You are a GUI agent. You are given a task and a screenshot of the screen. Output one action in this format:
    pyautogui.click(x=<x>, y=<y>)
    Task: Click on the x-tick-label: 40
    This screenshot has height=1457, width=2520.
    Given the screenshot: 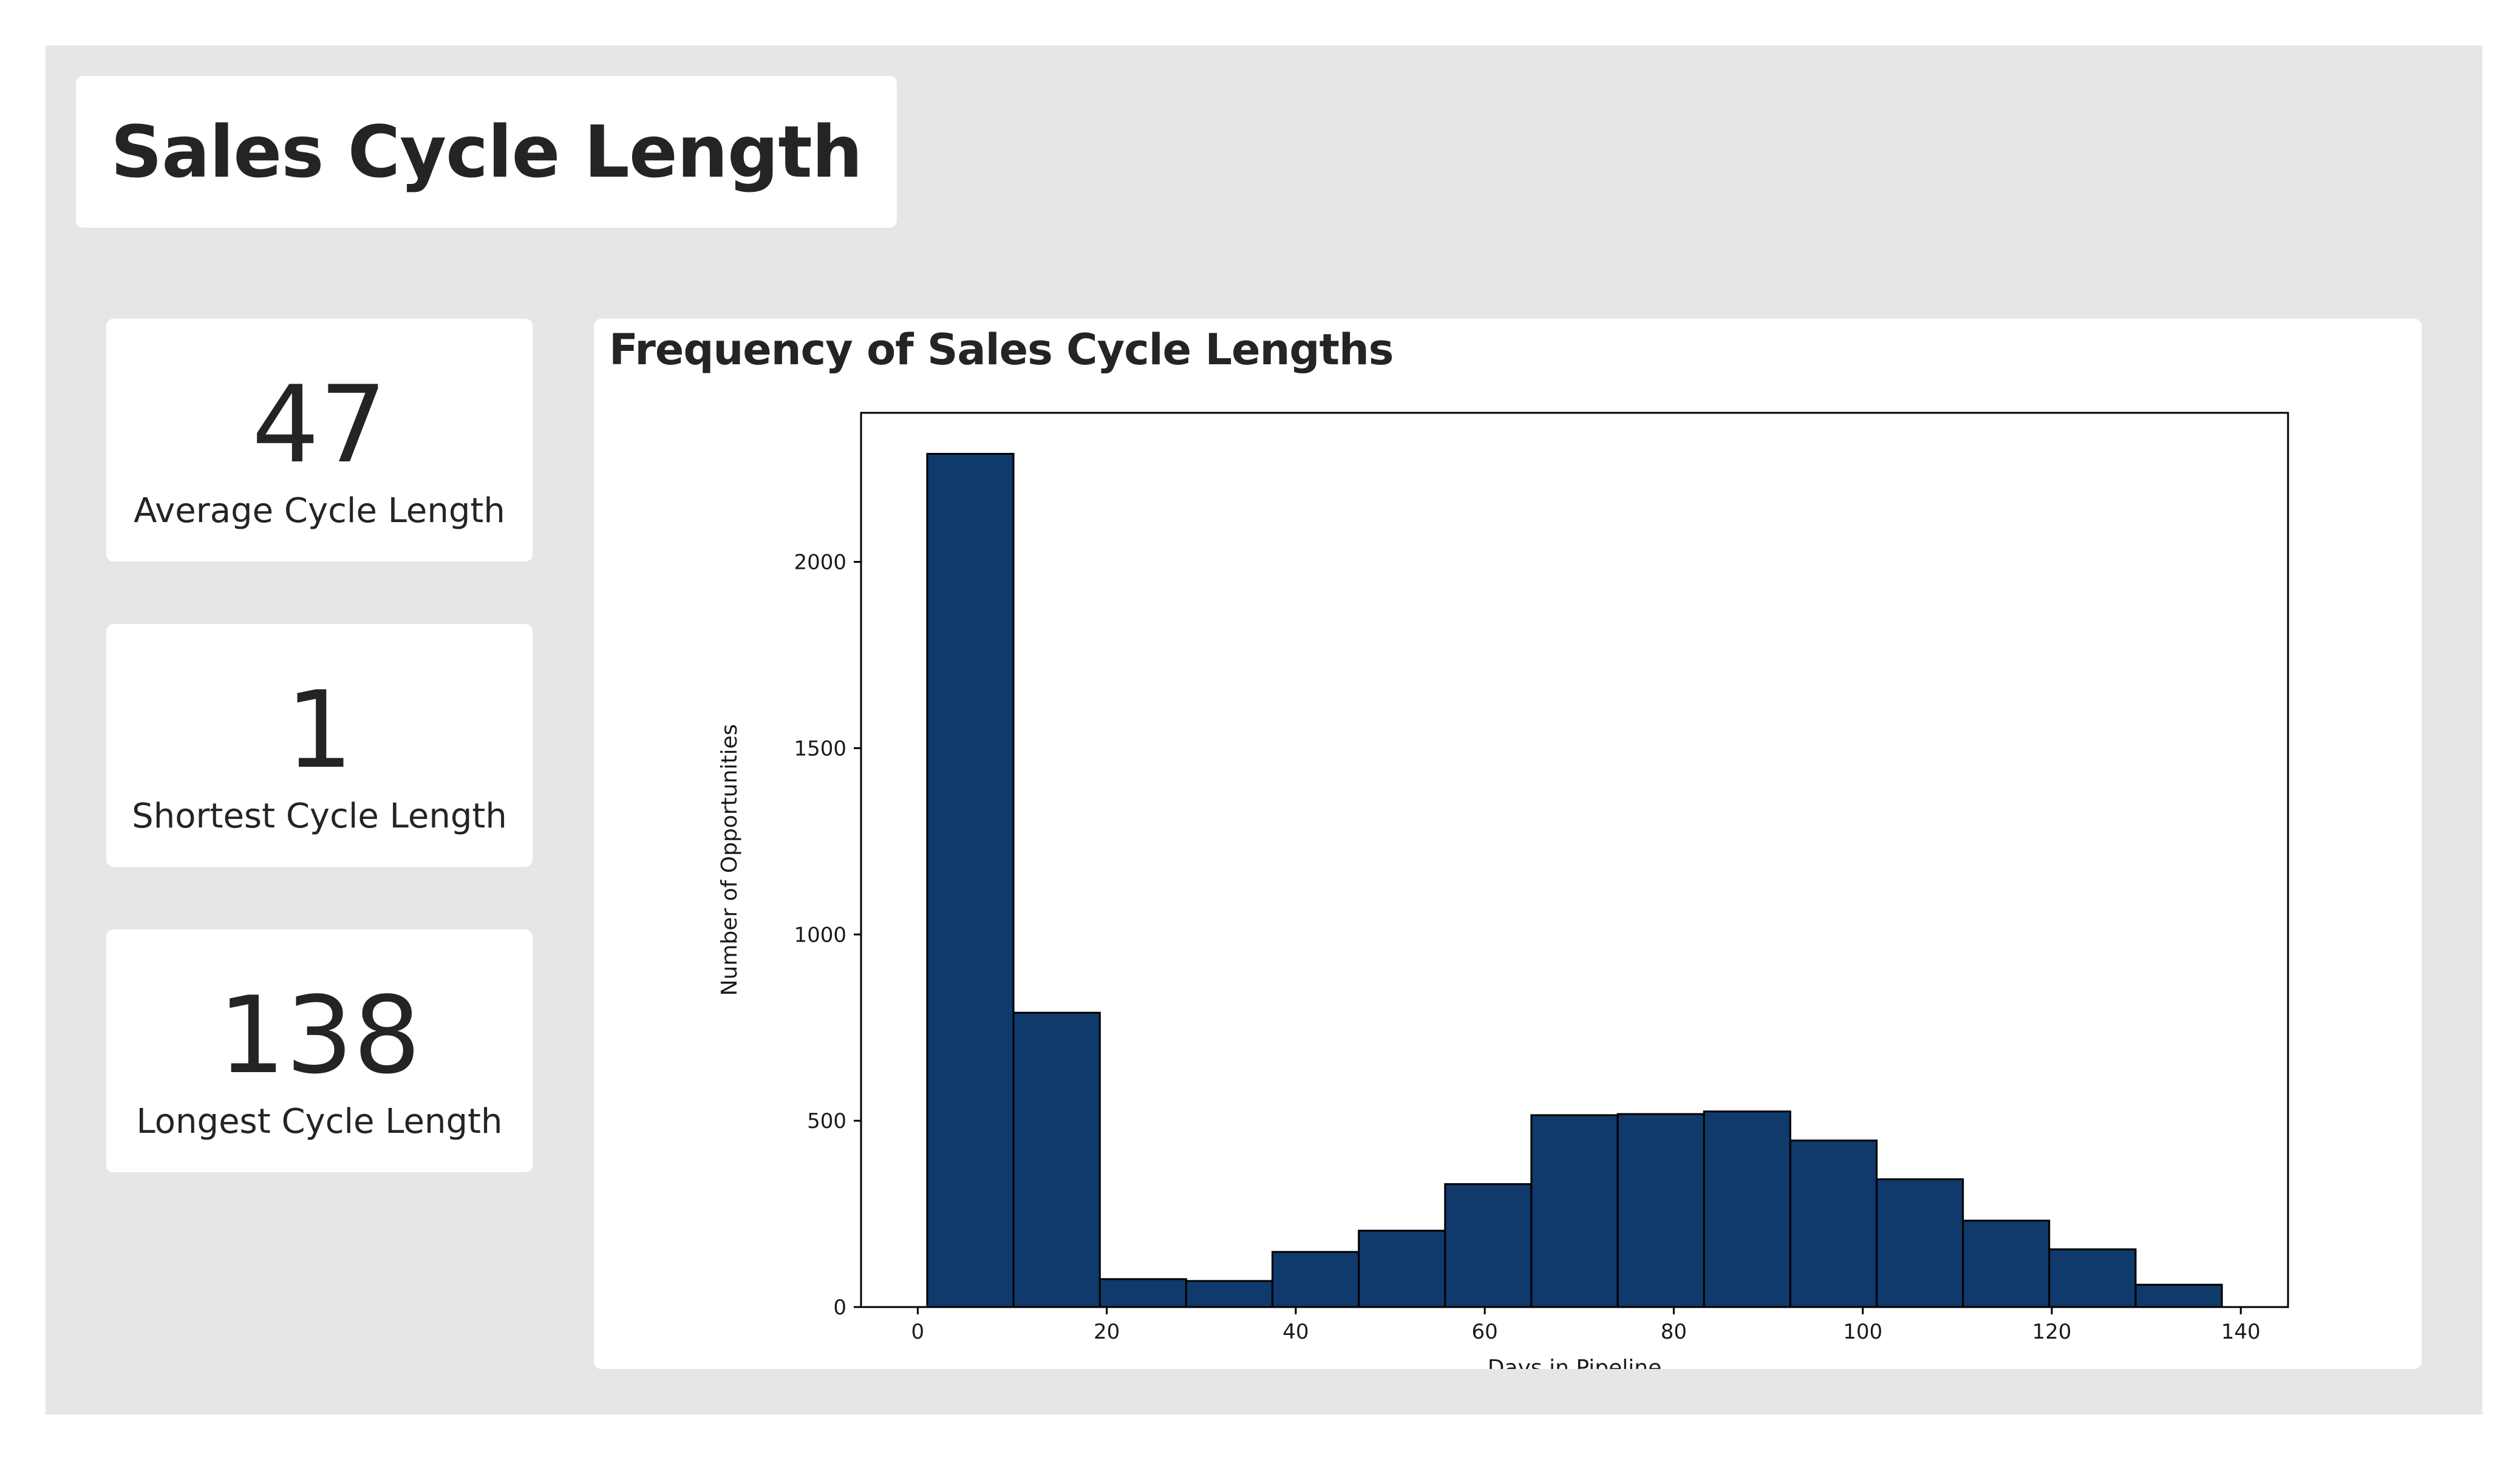 What is the action you would take?
    pyautogui.click(x=1295, y=1332)
    